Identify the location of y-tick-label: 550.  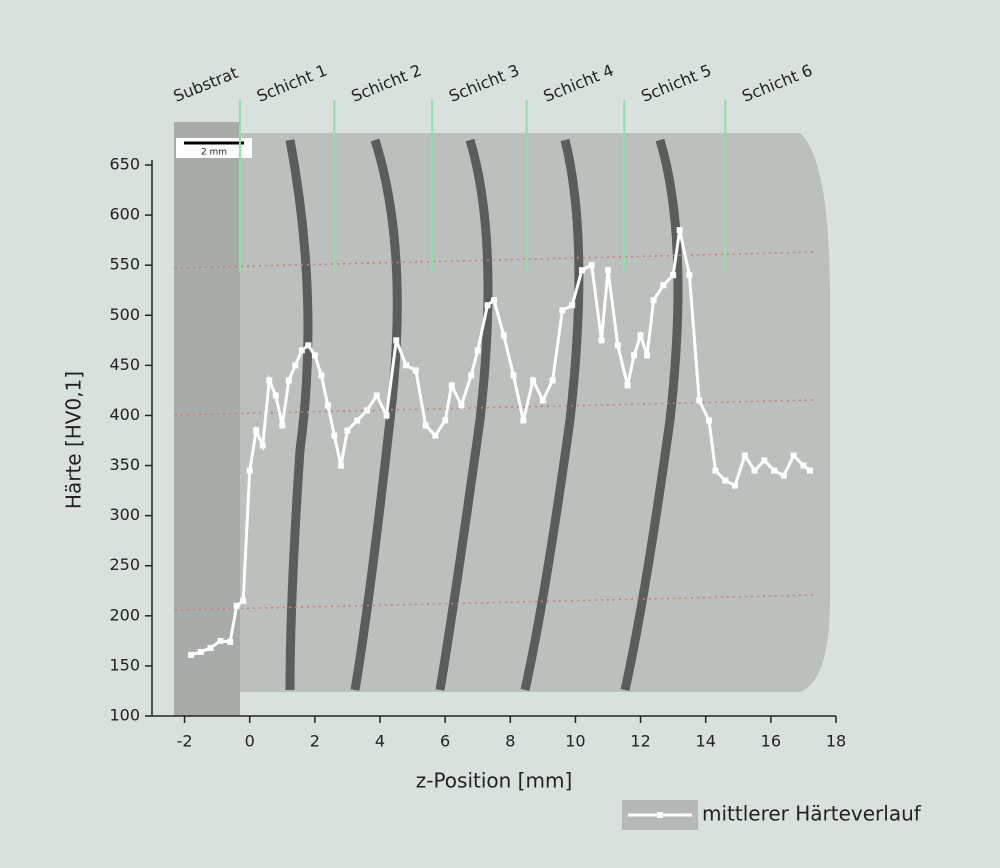
(124, 264).